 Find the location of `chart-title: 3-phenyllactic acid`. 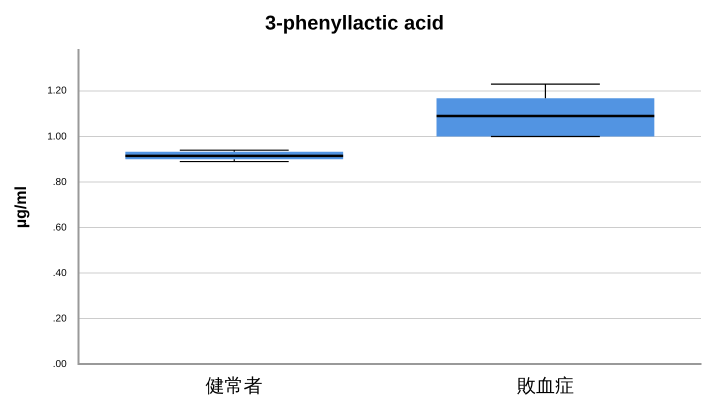

chart-title: 3-phenyllactic acid is located at coordinates (354, 23).